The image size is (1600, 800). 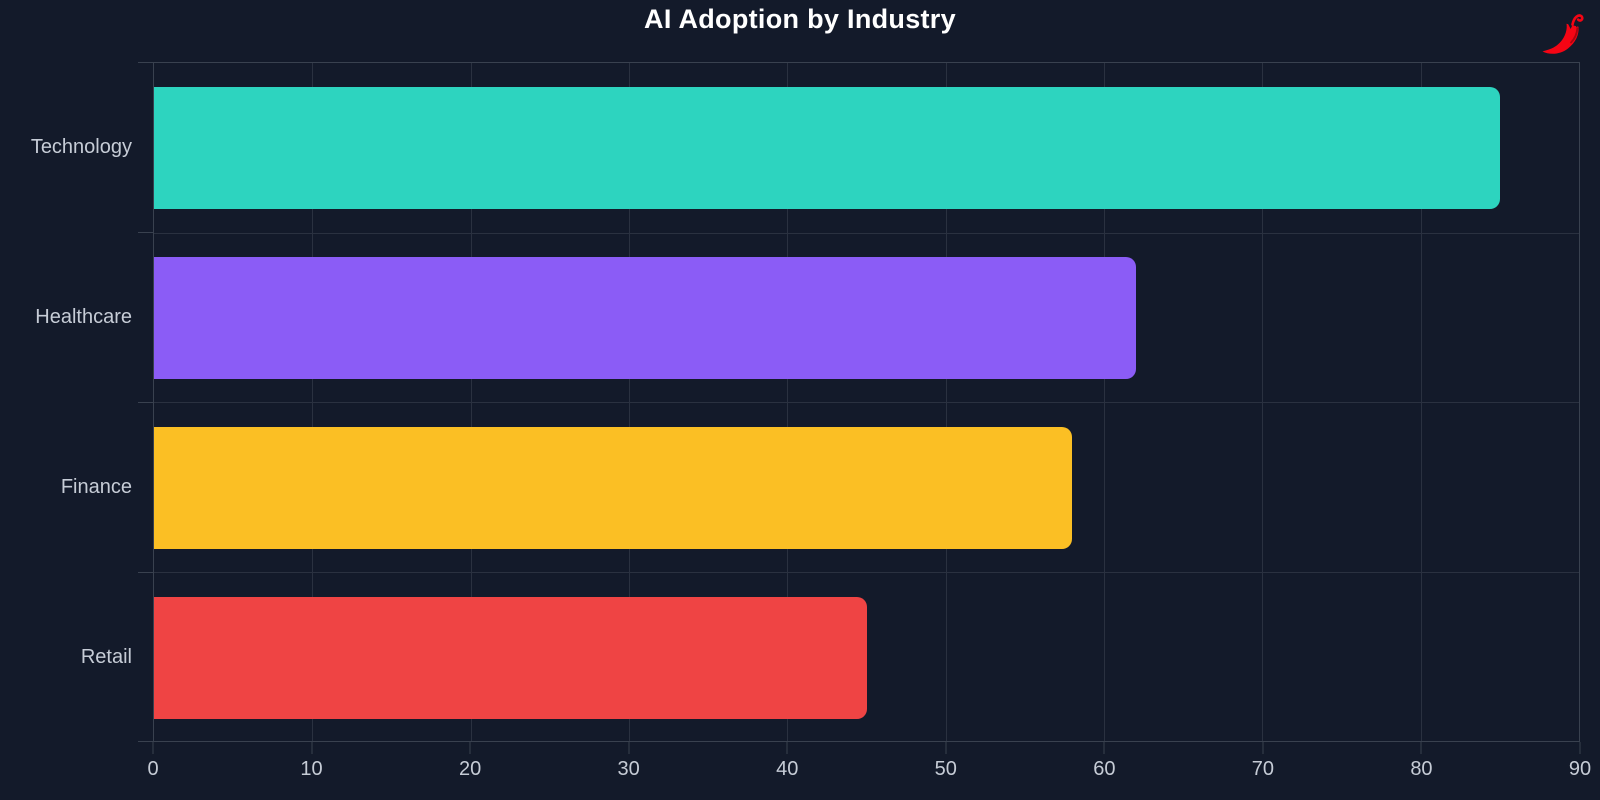 What do you see at coordinates (800, 19) in the screenshot?
I see `chart-title: AI Adoption by Industry` at bounding box center [800, 19].